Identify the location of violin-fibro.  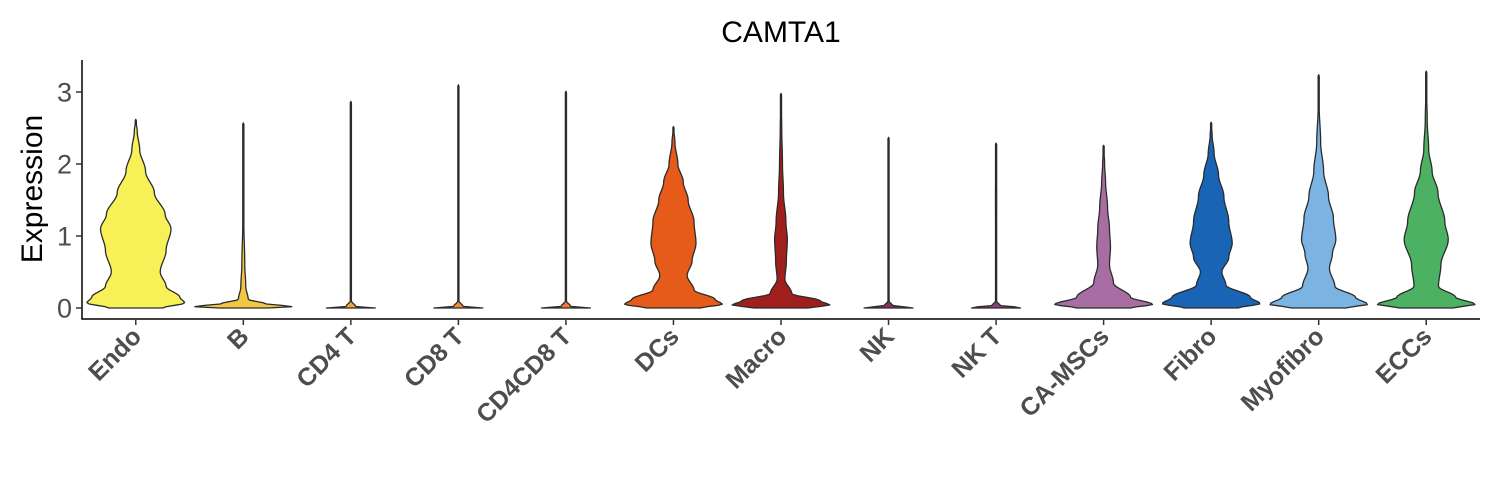
(1211, 215).